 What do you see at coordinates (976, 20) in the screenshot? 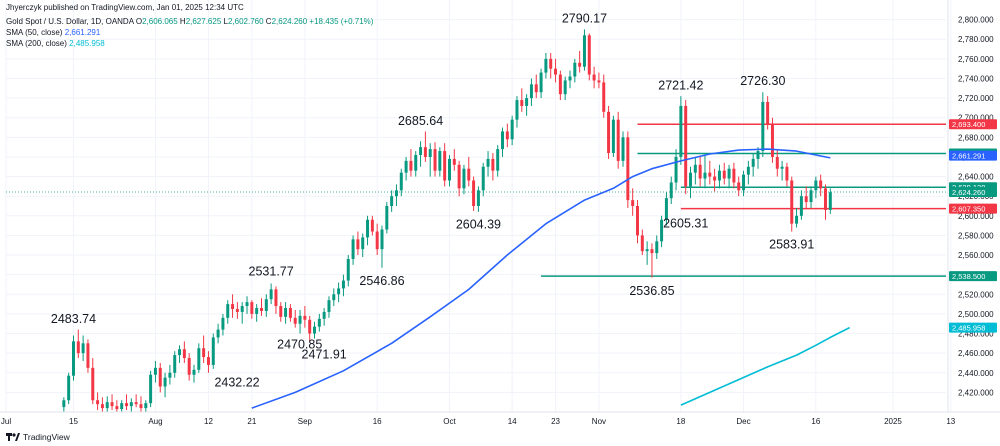
I see `price-tick-label: 2,800.000` at bounding box center [976, 20].